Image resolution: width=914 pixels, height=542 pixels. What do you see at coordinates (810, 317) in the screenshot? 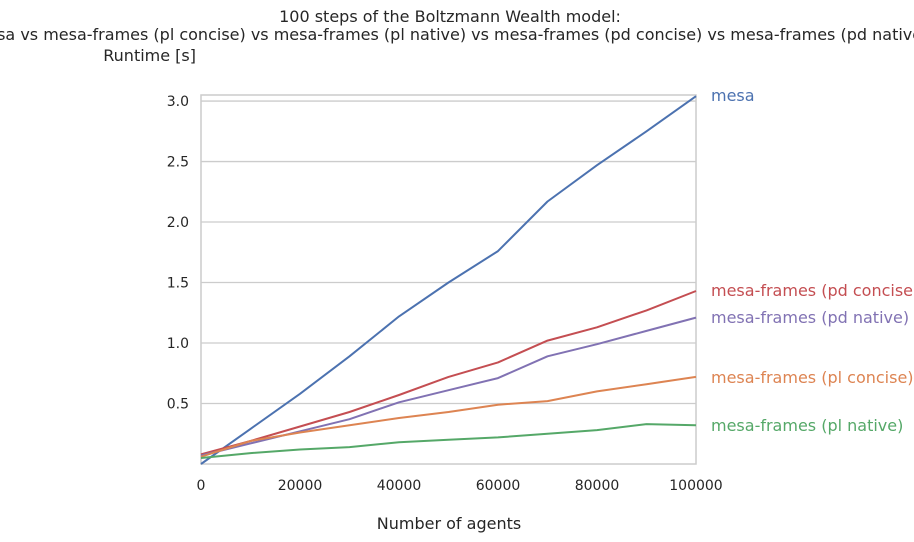
I see `series-label: mesa-frames (pd native)` at bounding box center [810, 317].